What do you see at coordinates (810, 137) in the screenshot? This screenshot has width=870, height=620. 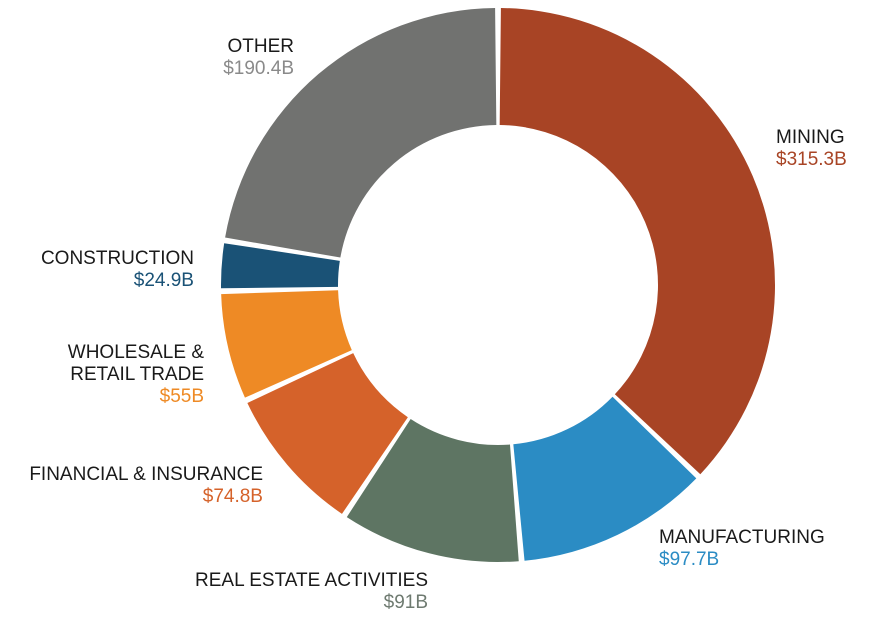 I see `label-name-mining: MINING` at bounding box center [810, 137].